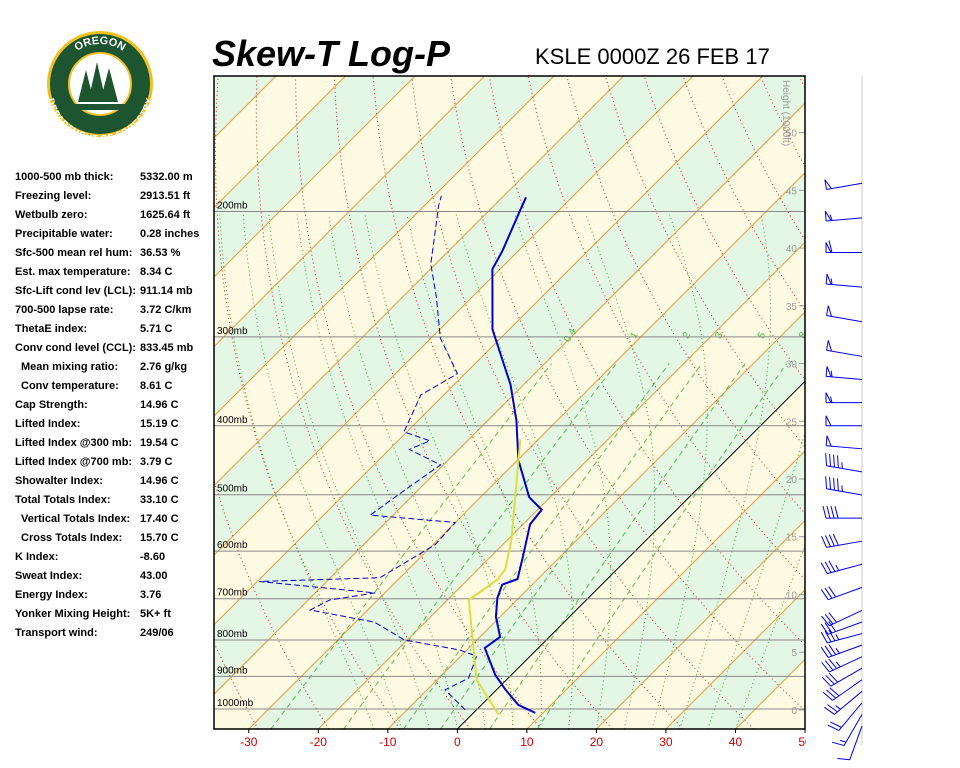 The image size is (960, 768). Describe the element at coordinates (331, 53) in the screenshot. I see `title: Skew-T Log-P` at that location.